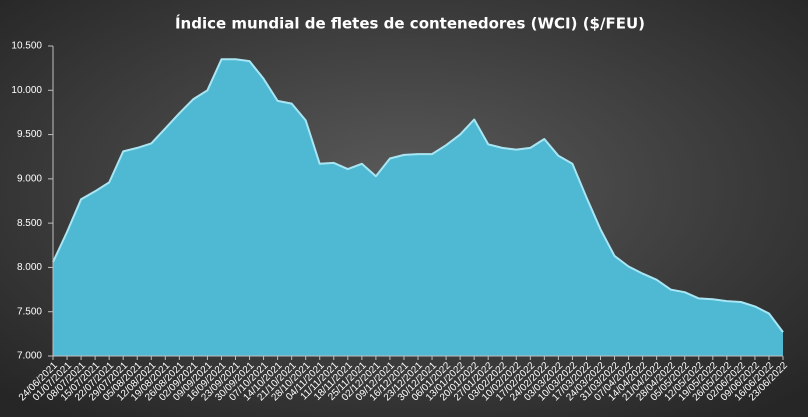 Image resolution: width=808 pixels, height=417 pixels. I want to click on y-tick-label: 7.500, so click(29, 311).